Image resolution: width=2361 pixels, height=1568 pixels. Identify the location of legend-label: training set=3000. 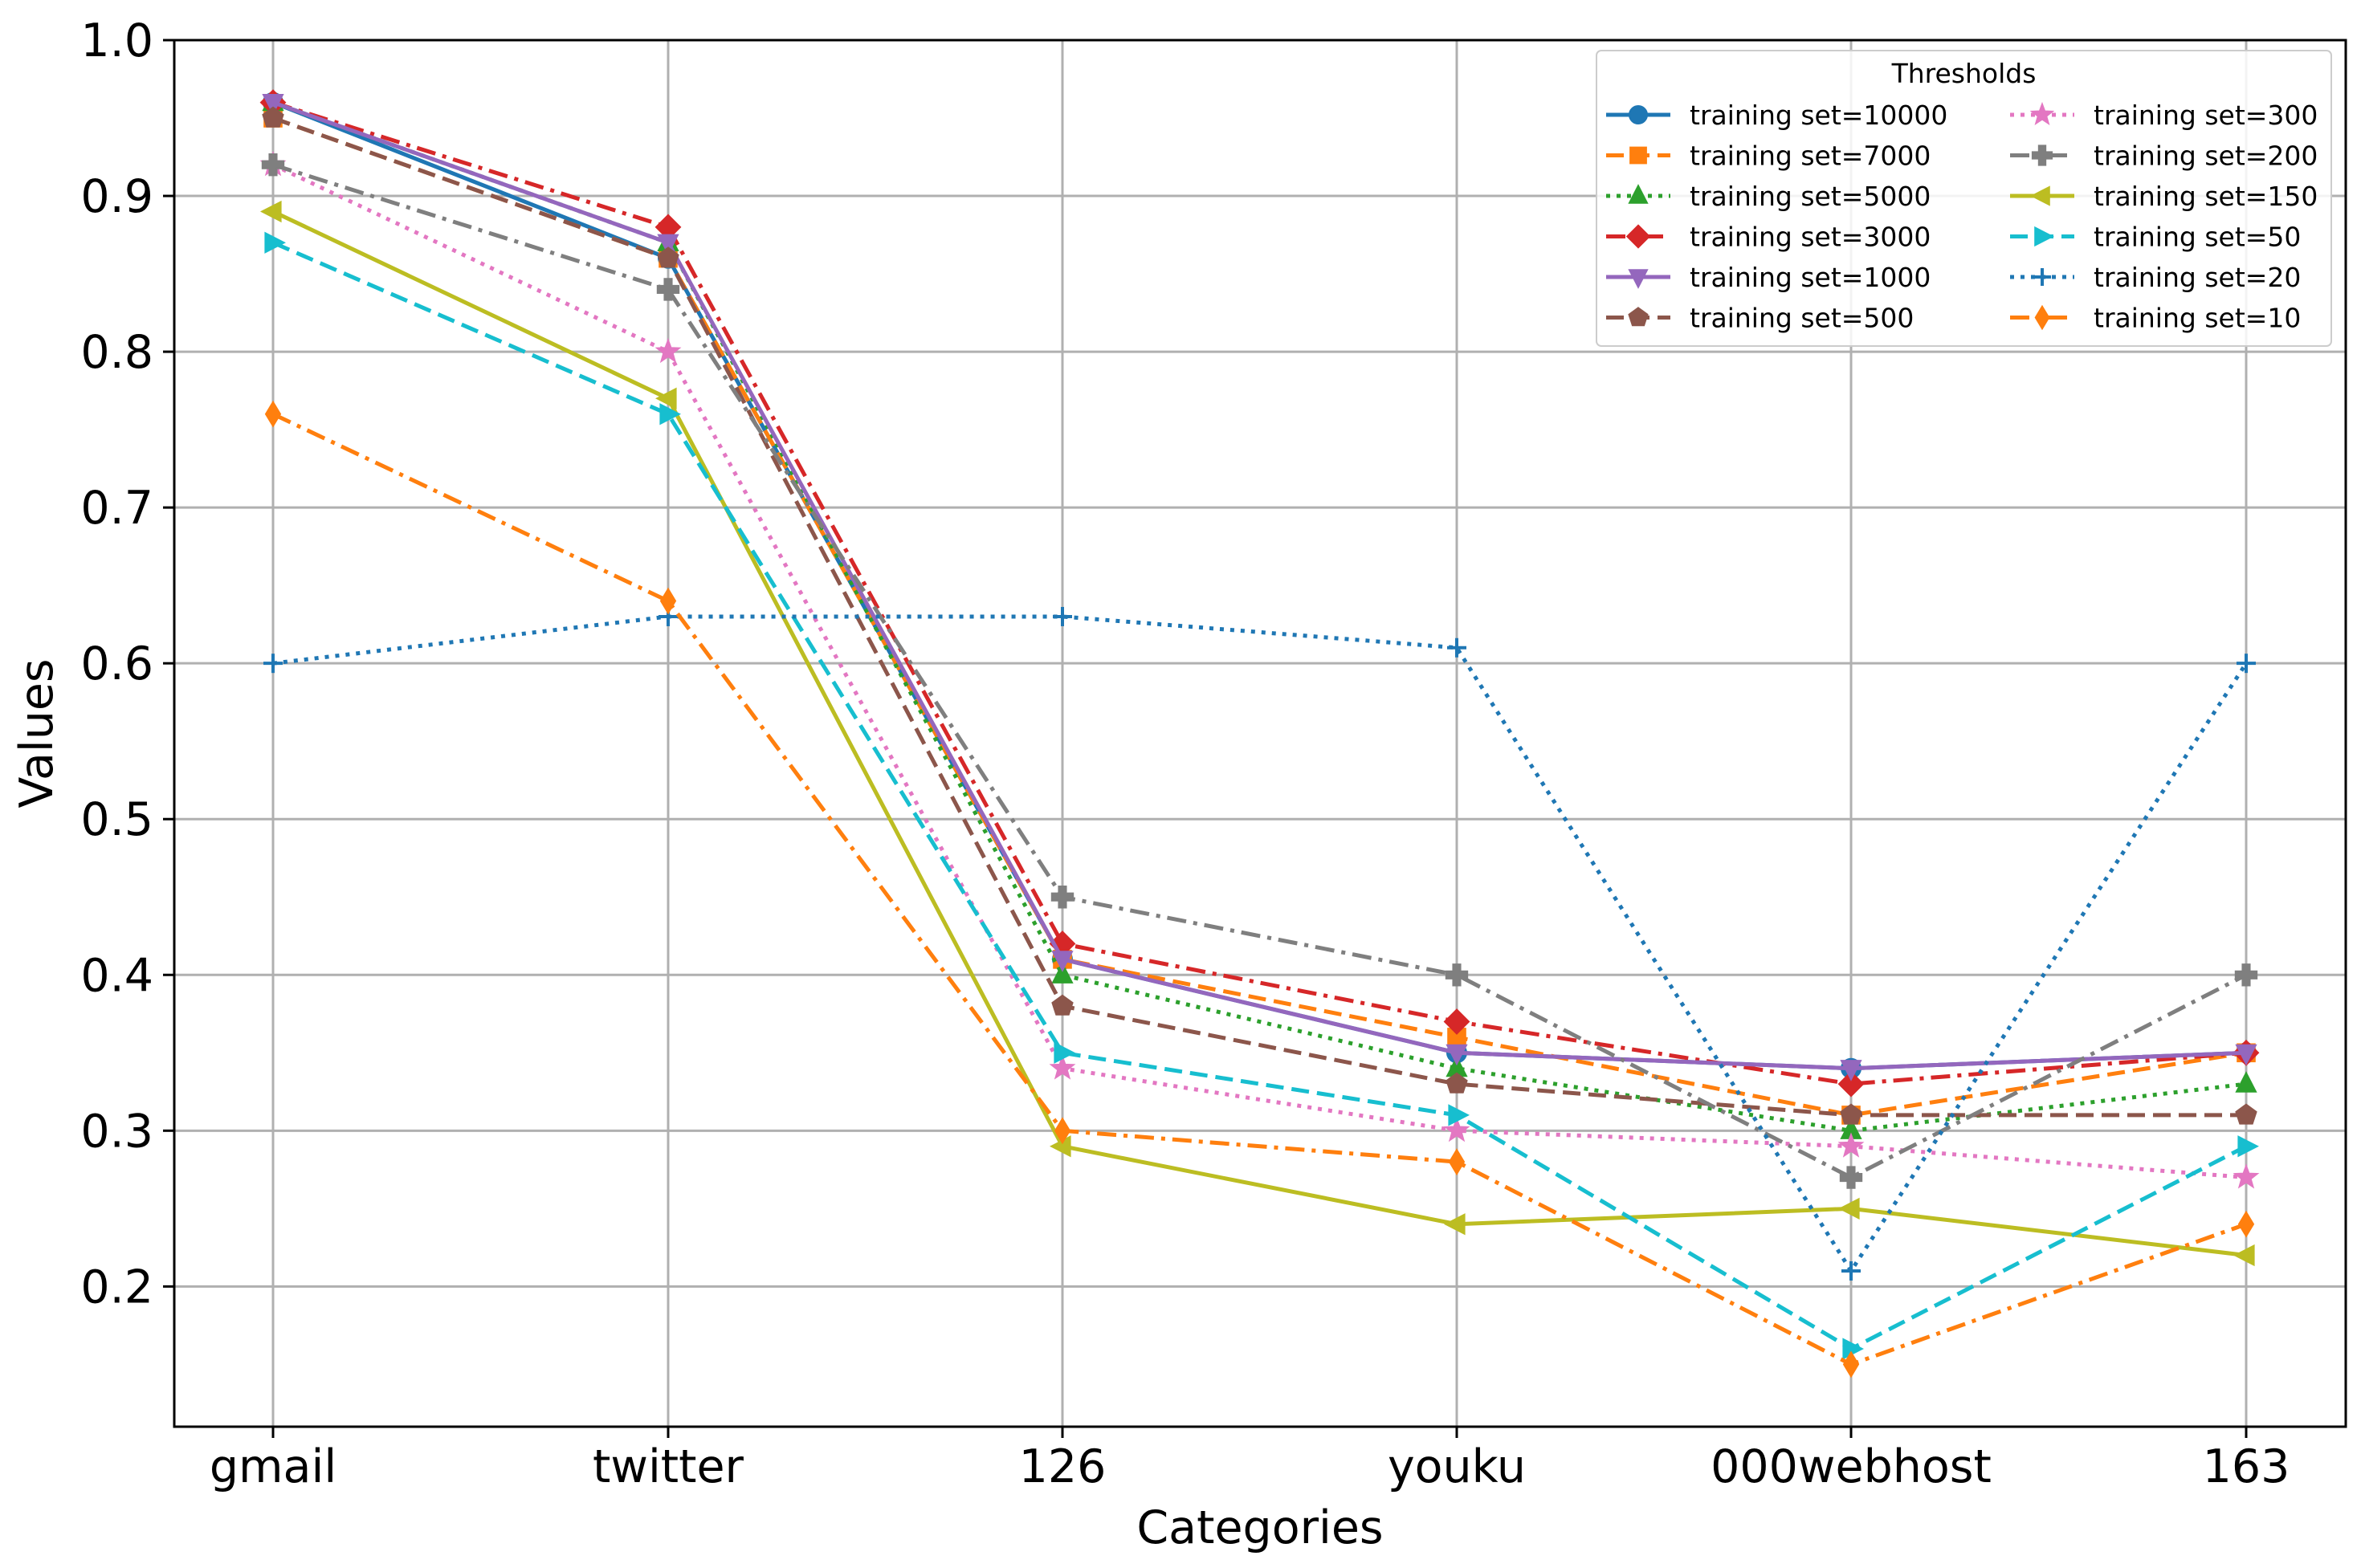
(1810, 237).